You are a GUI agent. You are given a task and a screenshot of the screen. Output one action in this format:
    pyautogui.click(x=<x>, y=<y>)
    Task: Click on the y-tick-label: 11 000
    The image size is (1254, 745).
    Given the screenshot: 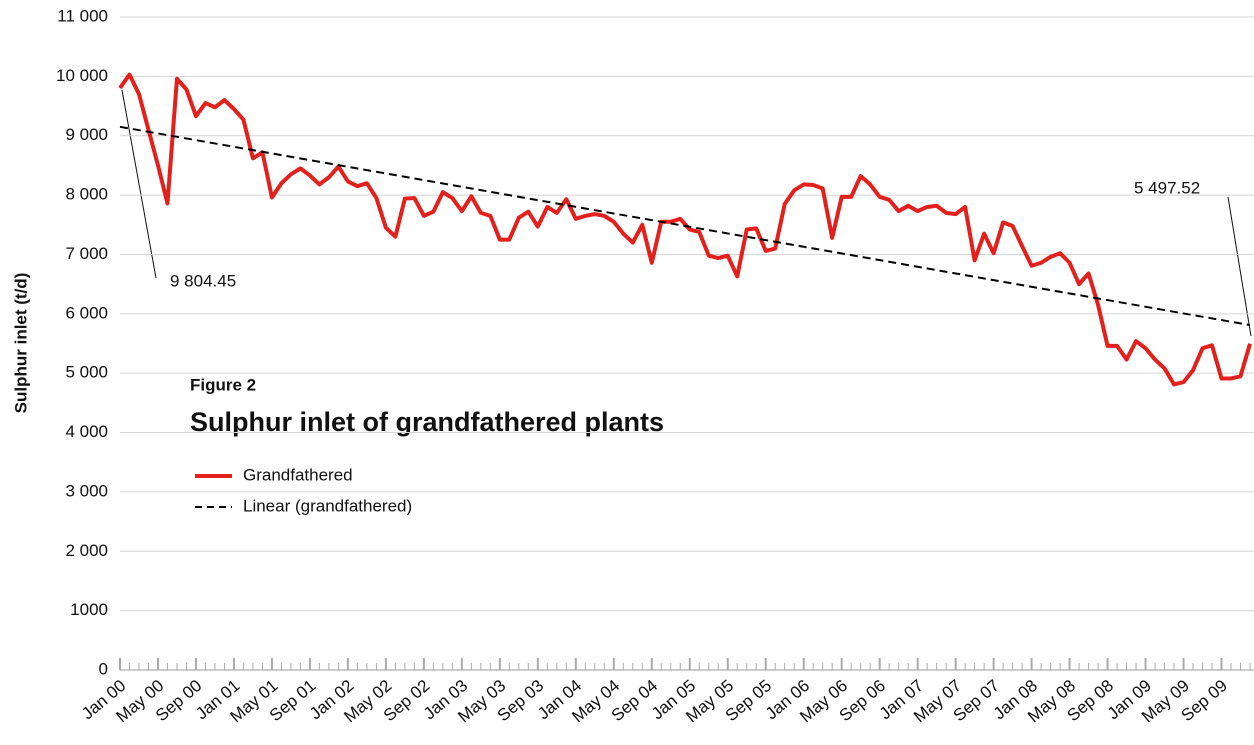 What is the action you would take?
    pyautogui.click(x=82, y=15)
    